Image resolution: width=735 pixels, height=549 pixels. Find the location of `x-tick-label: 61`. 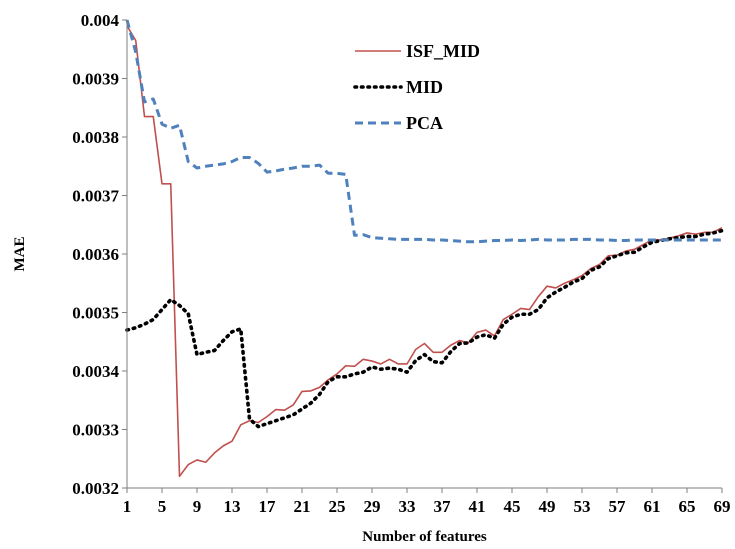

x-tick-label: 61 is located at coordinates (652, 506).